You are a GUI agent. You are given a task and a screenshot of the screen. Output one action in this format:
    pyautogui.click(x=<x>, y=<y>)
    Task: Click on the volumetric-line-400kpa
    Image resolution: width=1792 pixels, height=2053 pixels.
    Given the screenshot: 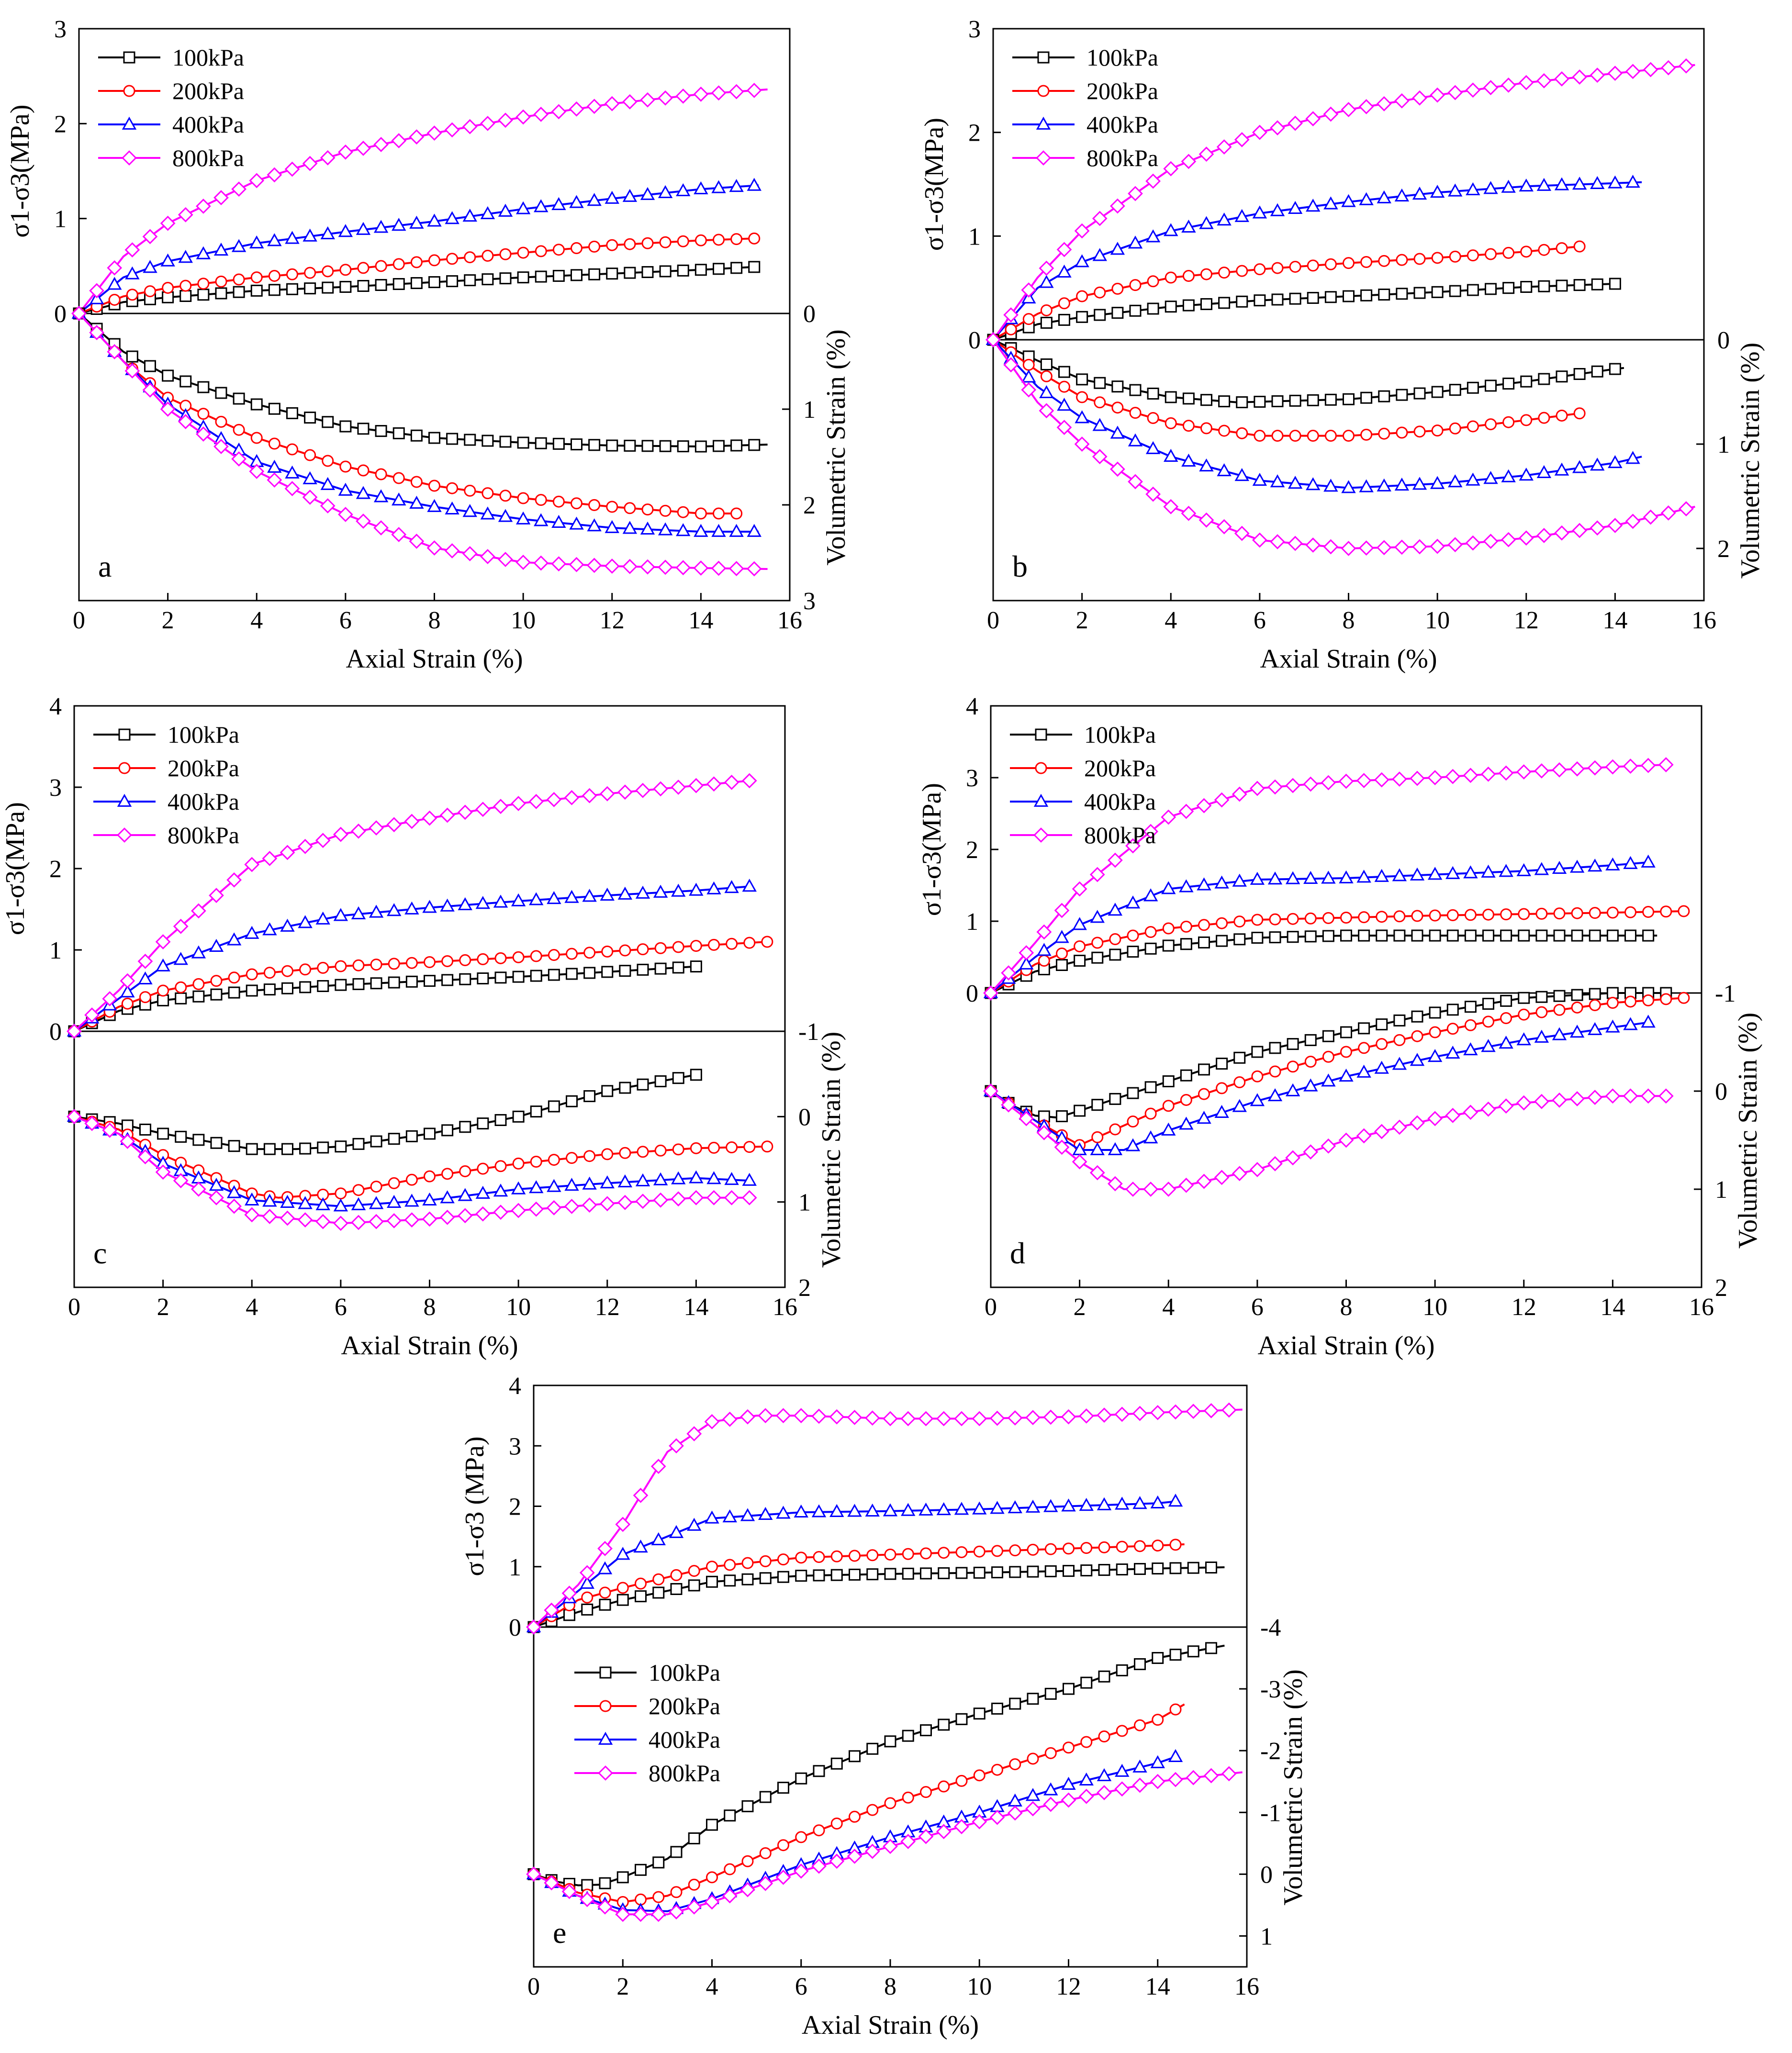 What is the action you would take?
    pyautogui.click(x=418, y=422)
    